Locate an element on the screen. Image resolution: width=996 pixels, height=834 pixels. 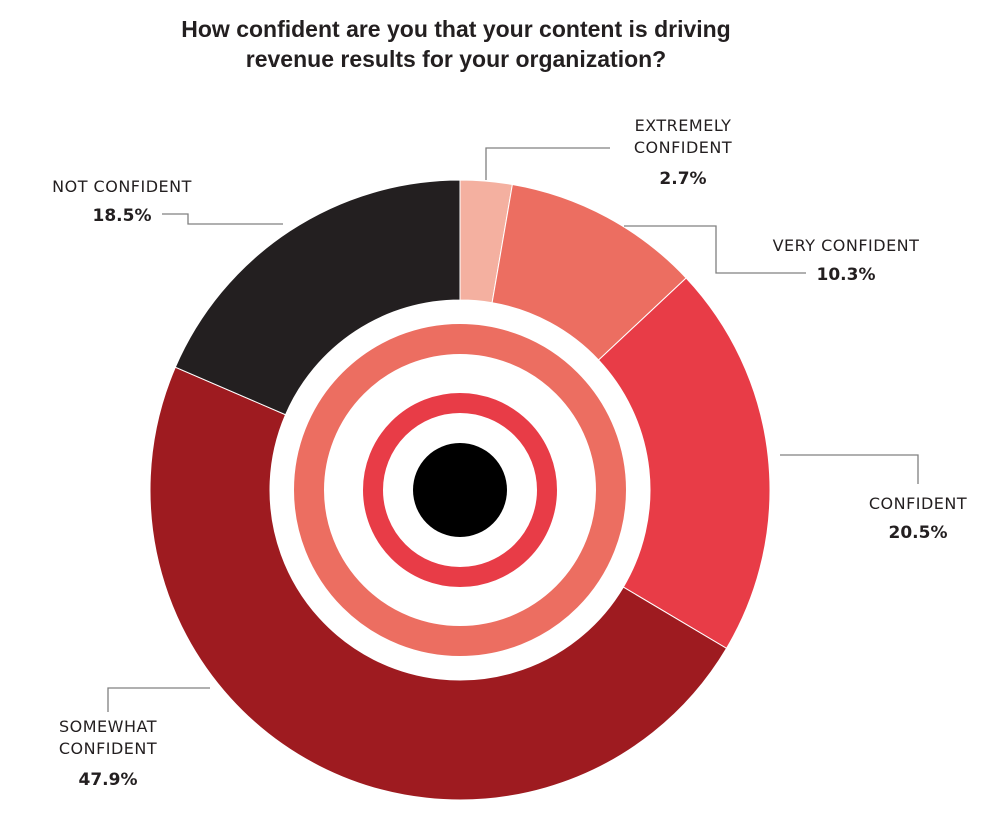
slice-value-label: 47.9% is located at coordinates (108, 780).